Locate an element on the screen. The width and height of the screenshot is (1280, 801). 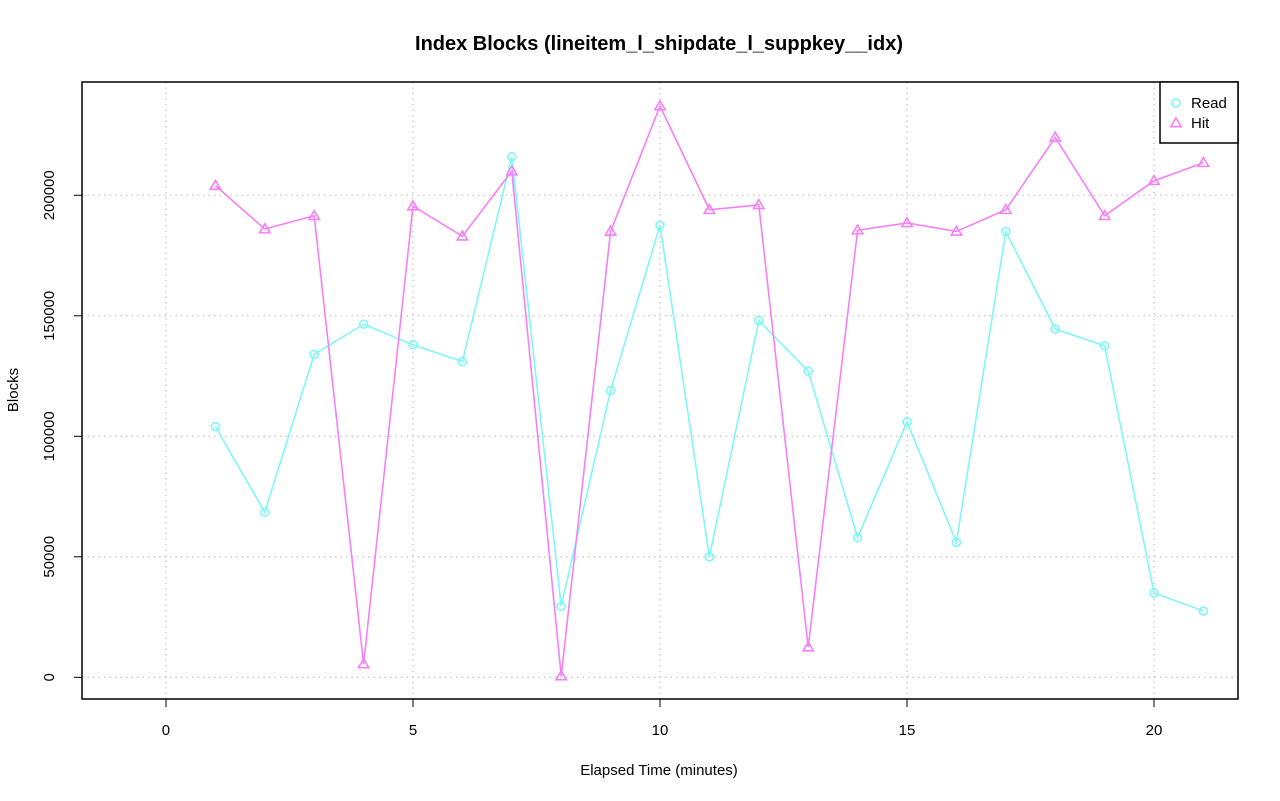
x-tick-label: 0 is located at coordinates (166, 730).